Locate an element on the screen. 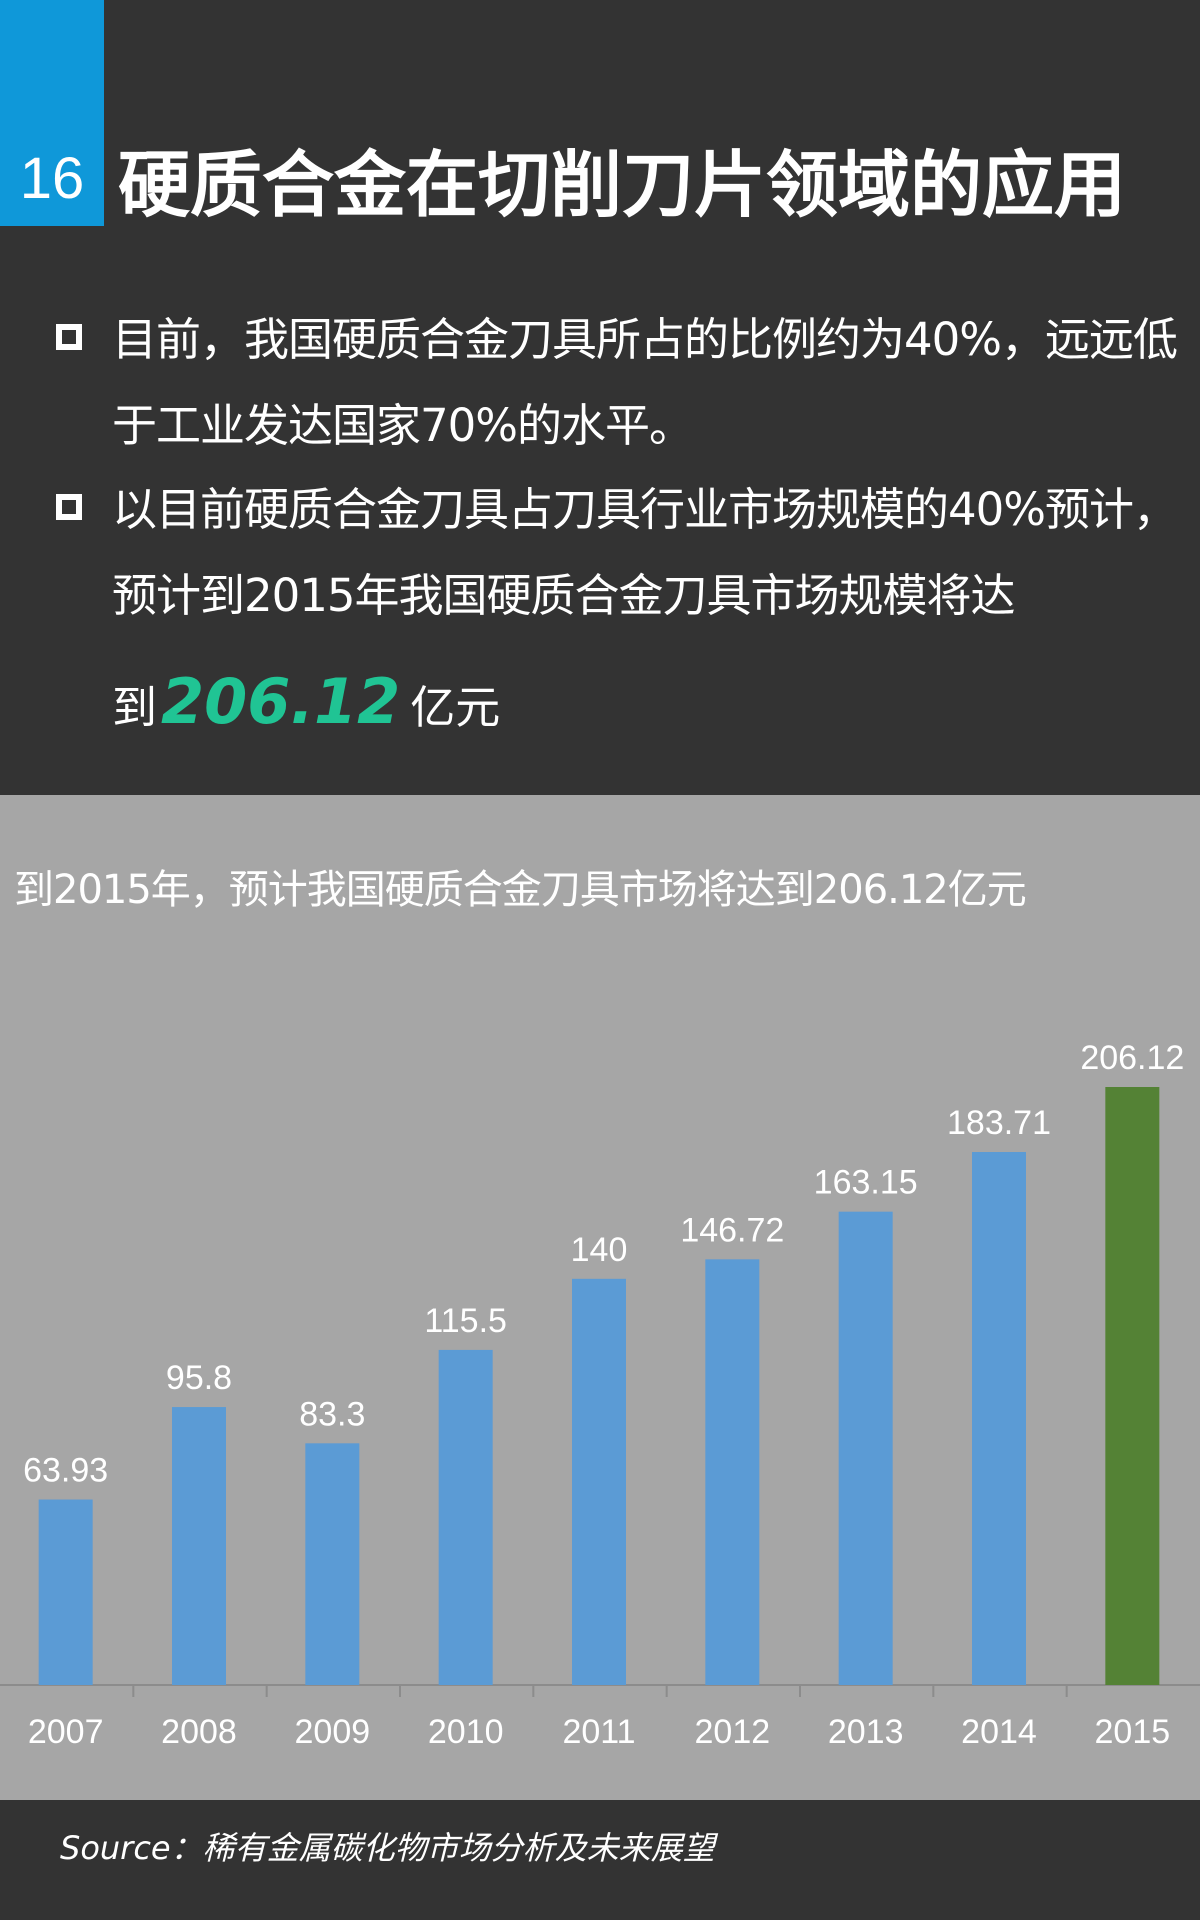 Image resolution: width=1200 pixels, height=1920 pixels. bar-2013 is located at coordinates (865, 1448).